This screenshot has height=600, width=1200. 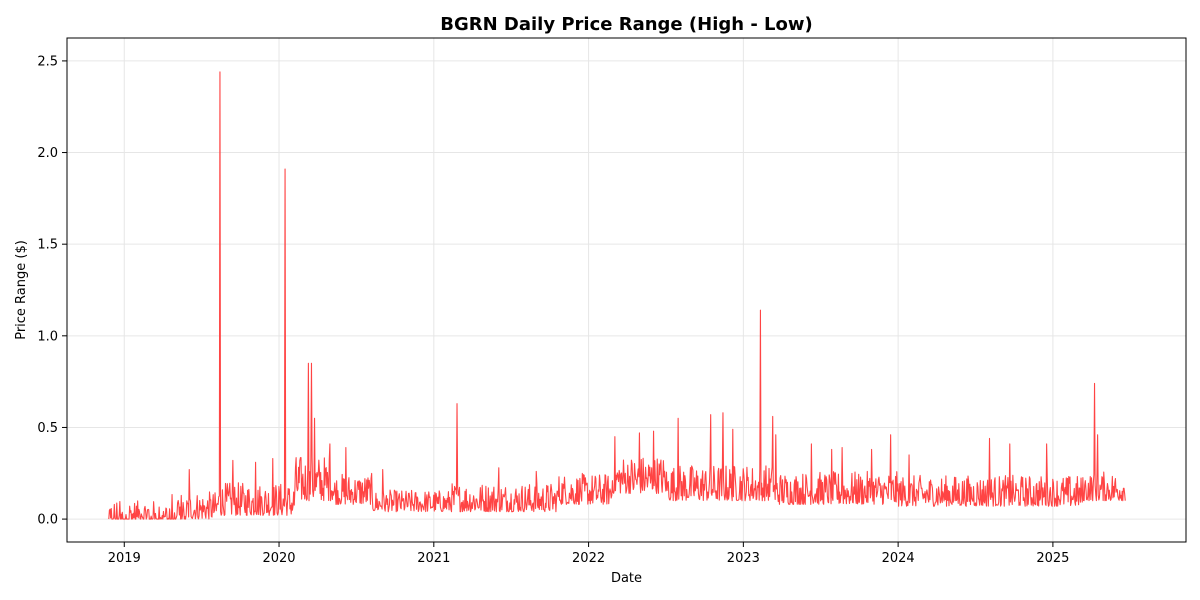 What do you see at coordinates (47, 153) in the screenshot?
I see `y-tick-label: 2.0` at bounding box center [47, 153].